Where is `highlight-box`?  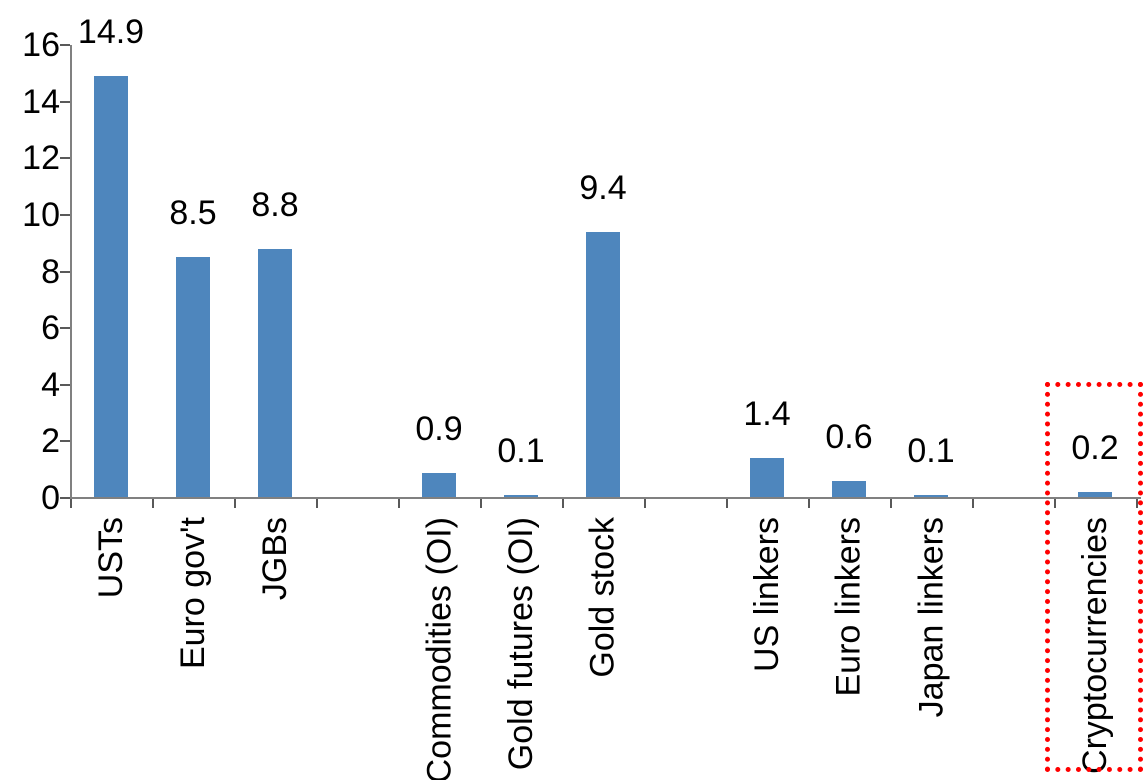
highlight-box is located at coordinates (1094, 577).